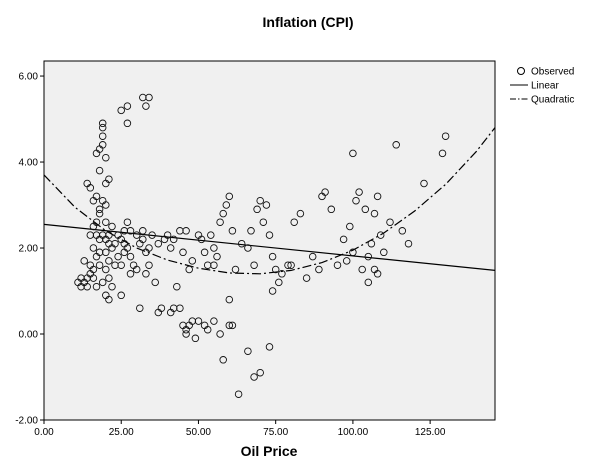  What do you see at coordinates (29, 335) in the screenshot?
I see `y-tick-label: 0.00` at bounding box center [29, 335].